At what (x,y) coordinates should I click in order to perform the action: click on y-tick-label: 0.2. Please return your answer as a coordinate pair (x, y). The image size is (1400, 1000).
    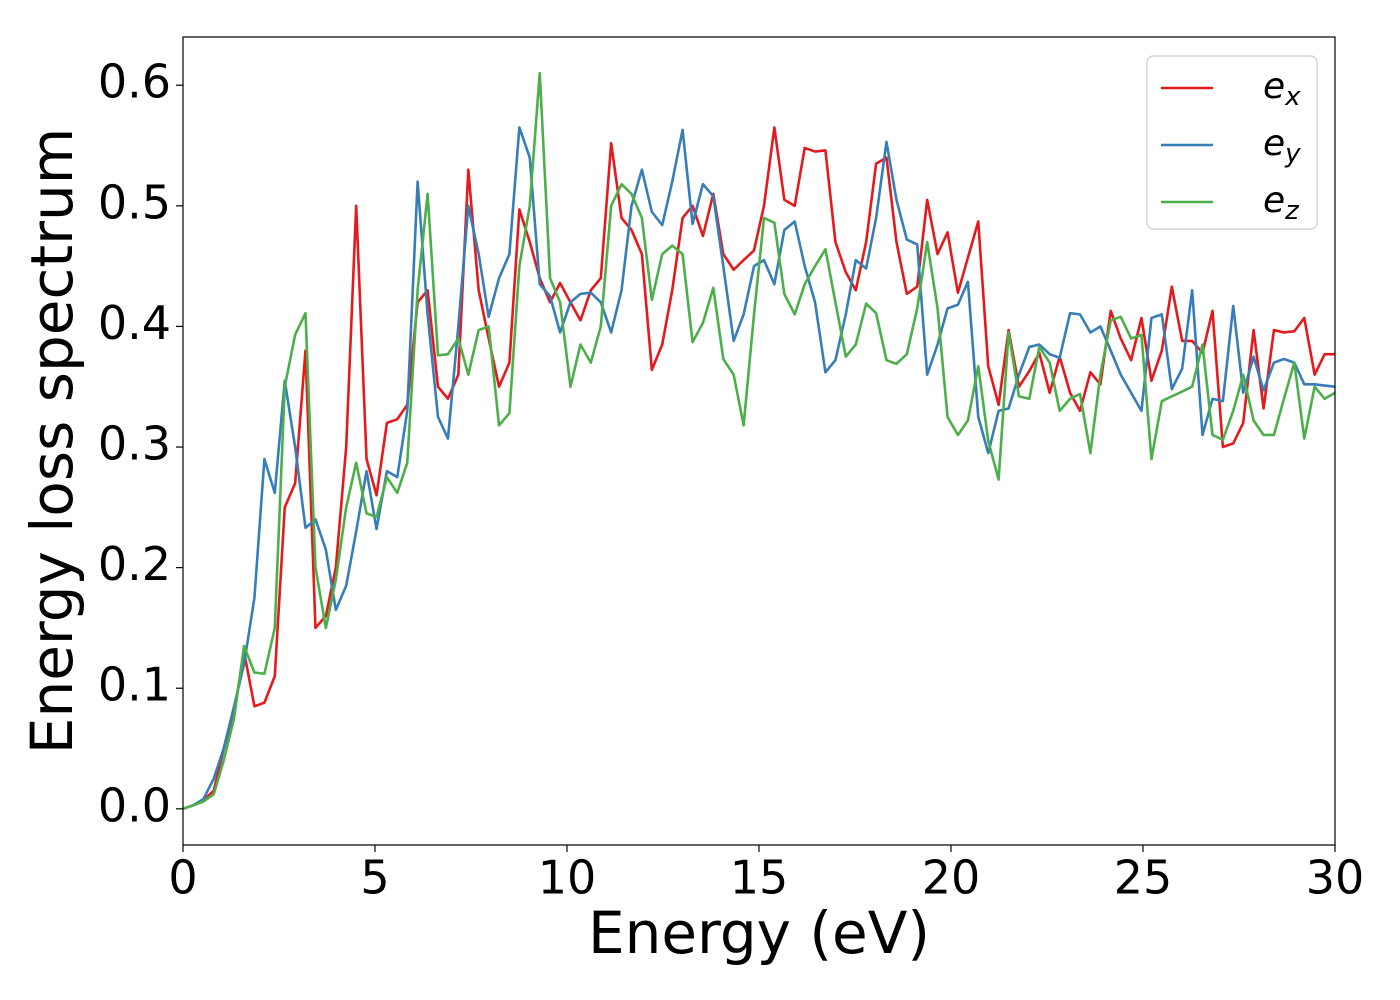
    Looking at the image, I should click on (134, 564).